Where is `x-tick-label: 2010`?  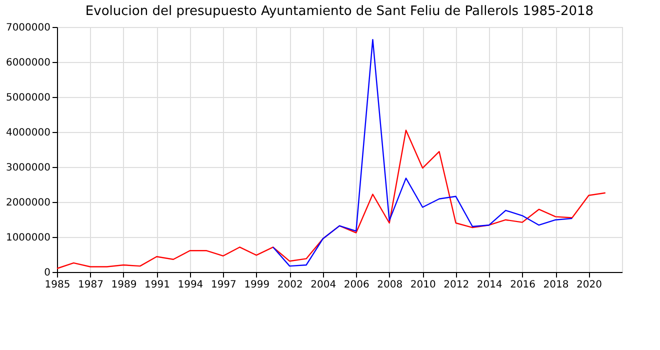
x-tick-label: 2010 is located at coordinates (423, 285).